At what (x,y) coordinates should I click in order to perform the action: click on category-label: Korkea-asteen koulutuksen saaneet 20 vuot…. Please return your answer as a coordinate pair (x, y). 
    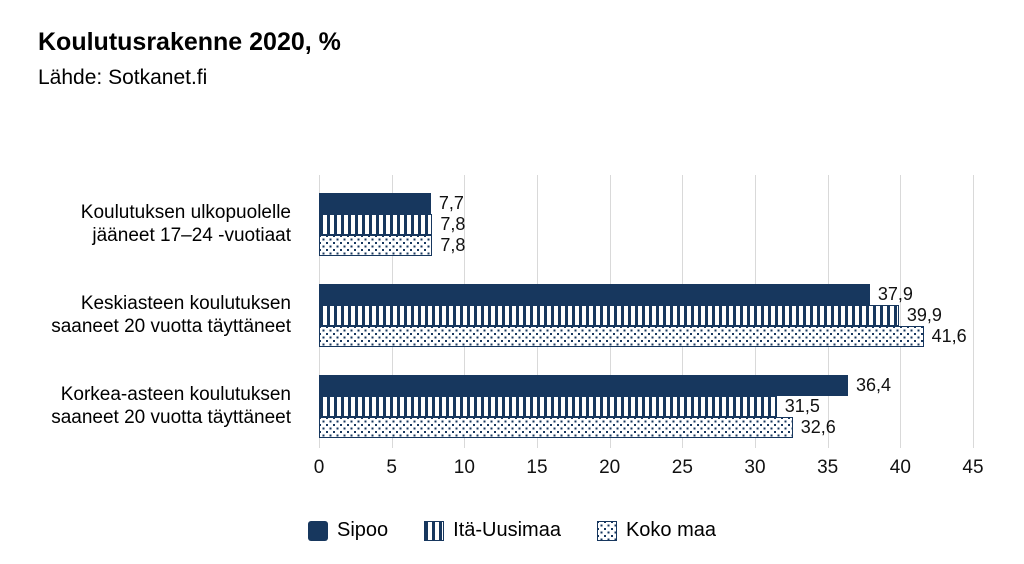
    Looking at the image, I should click on (150, 406).